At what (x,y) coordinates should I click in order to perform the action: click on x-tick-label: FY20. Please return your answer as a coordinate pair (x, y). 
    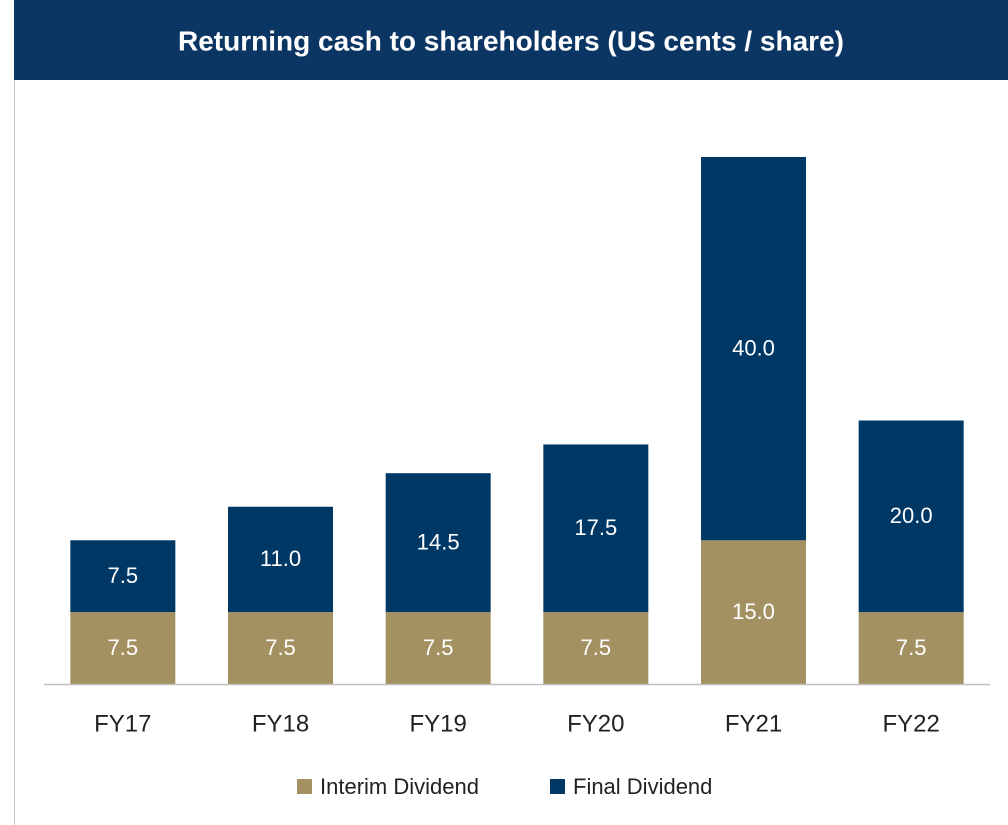
    Looking at the image, I should click on (595, 723).